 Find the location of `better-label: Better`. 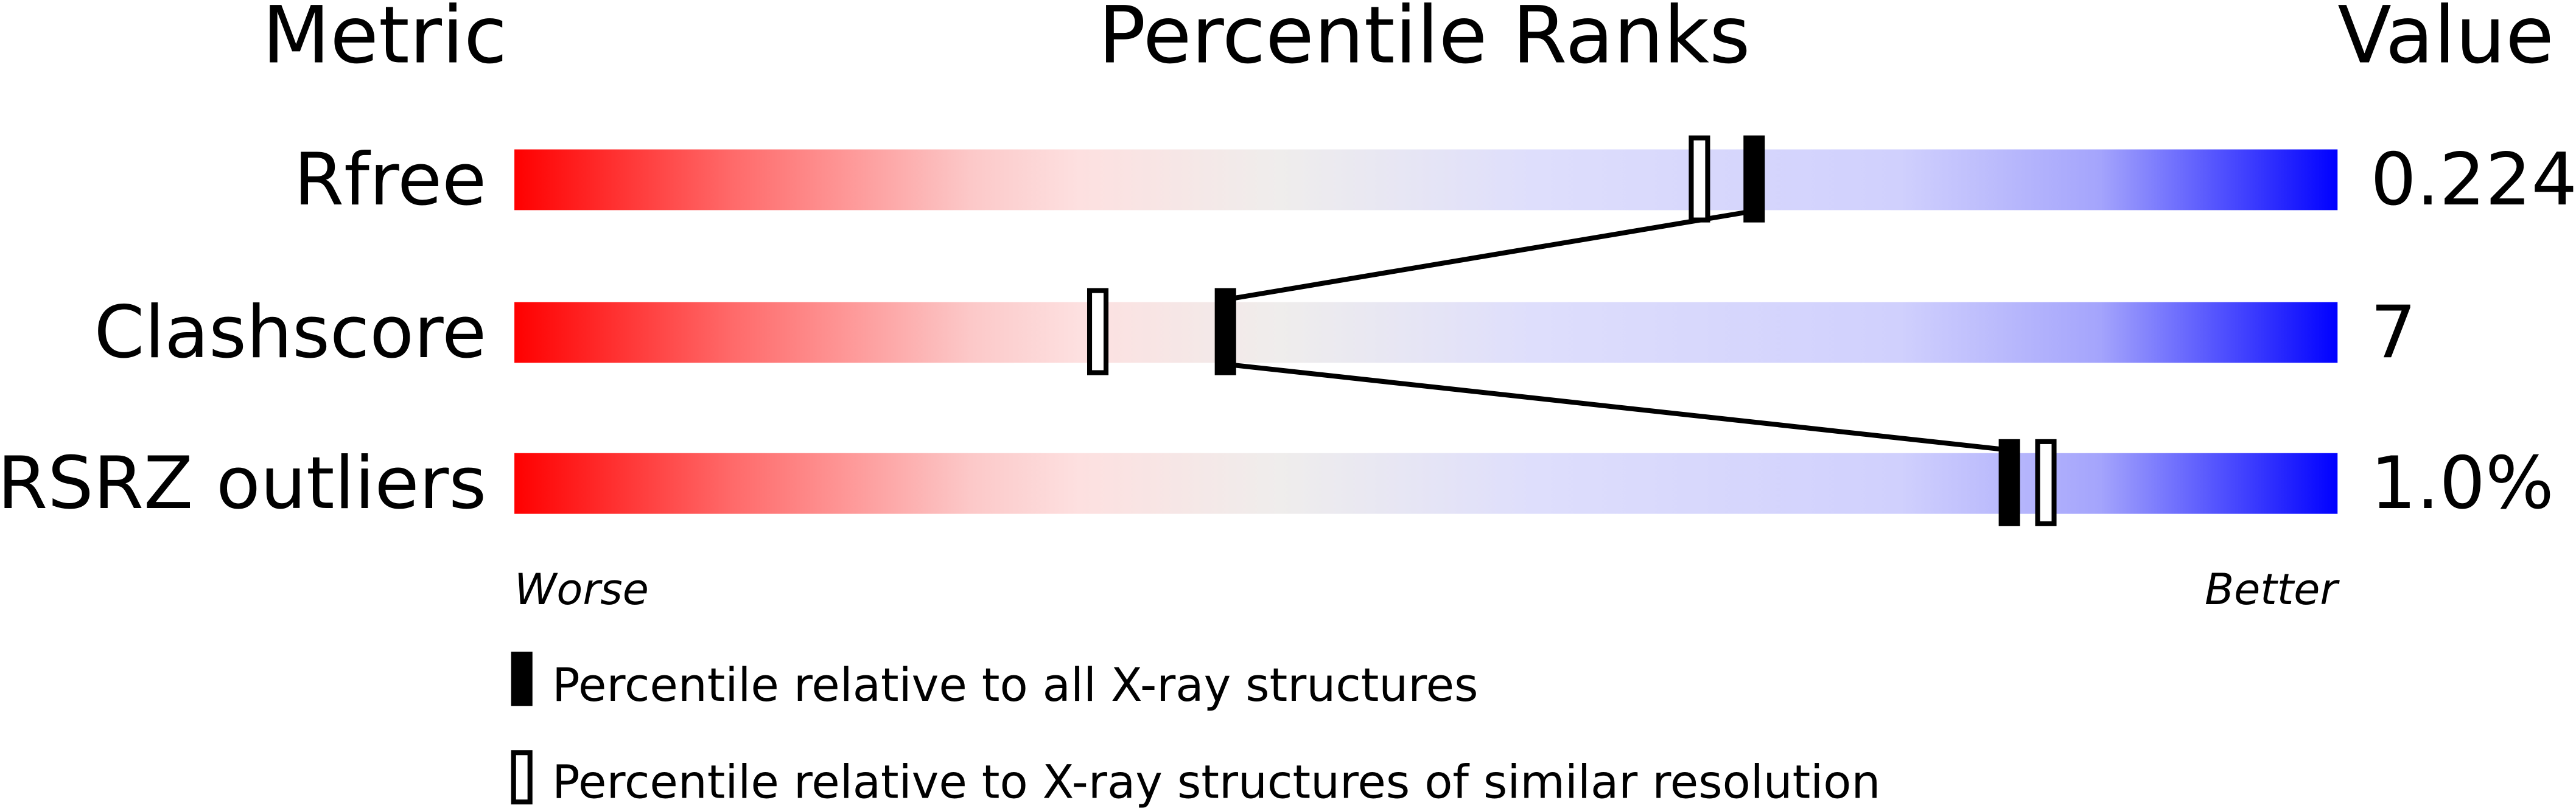

better-label: Better is located at coordinates (2272, 590).